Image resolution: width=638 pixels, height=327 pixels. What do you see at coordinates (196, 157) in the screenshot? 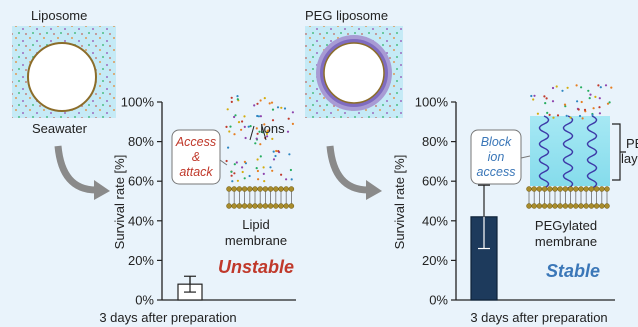
I see `callout-amp: &` at bounding box center [196, 157].